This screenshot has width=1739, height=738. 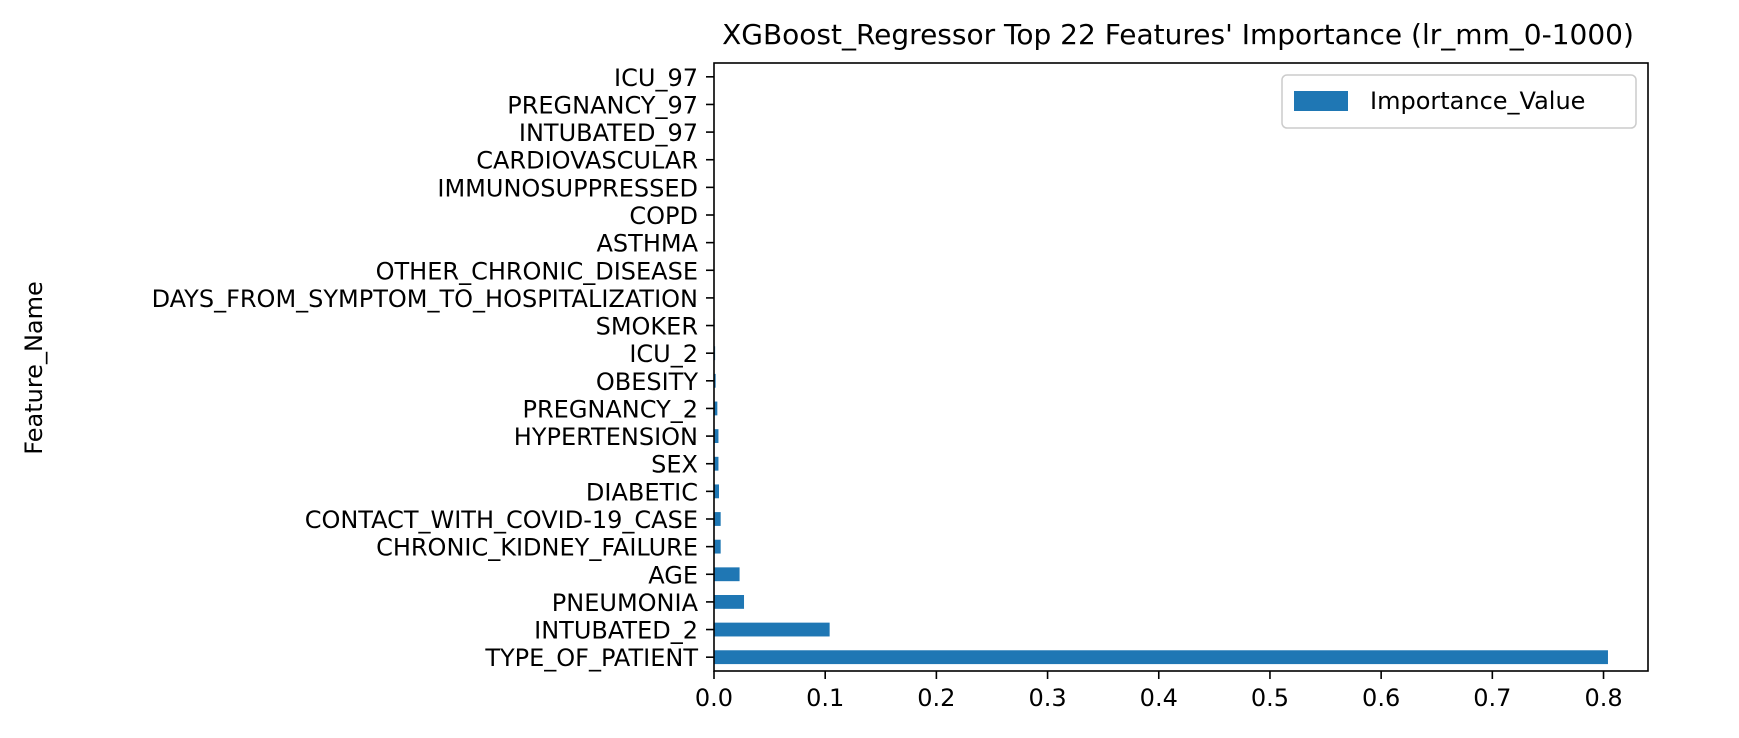 I want to click on x-tick-label: 0.1, so click(x=825, y=698).